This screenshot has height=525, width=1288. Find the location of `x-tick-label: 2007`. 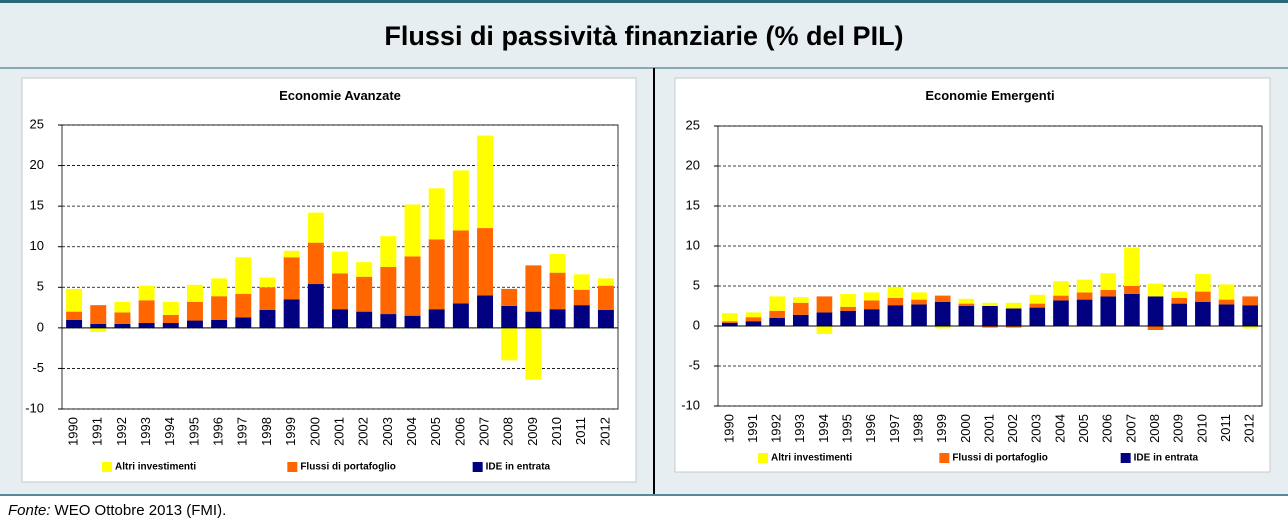

x-tick-label: 2007 is located at coordinates (1130, 428).